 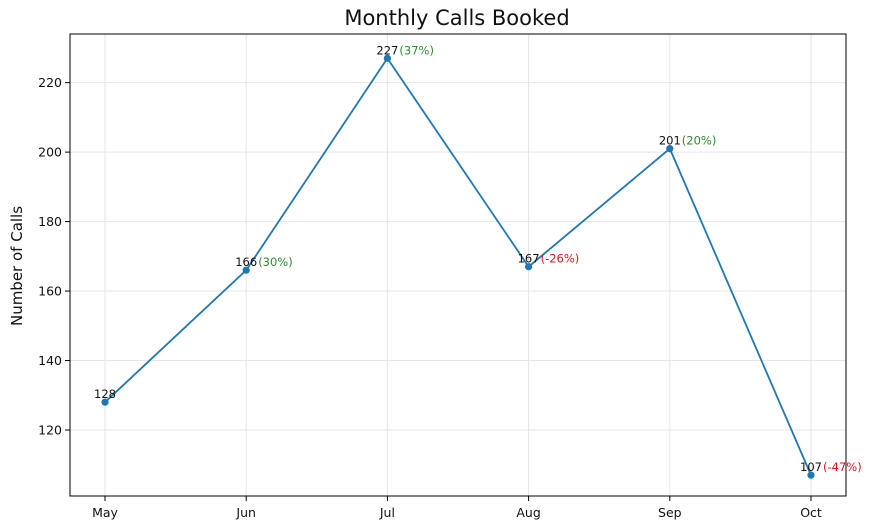 I want to click on y-tick-label: 200, so click(x=50, y=152).